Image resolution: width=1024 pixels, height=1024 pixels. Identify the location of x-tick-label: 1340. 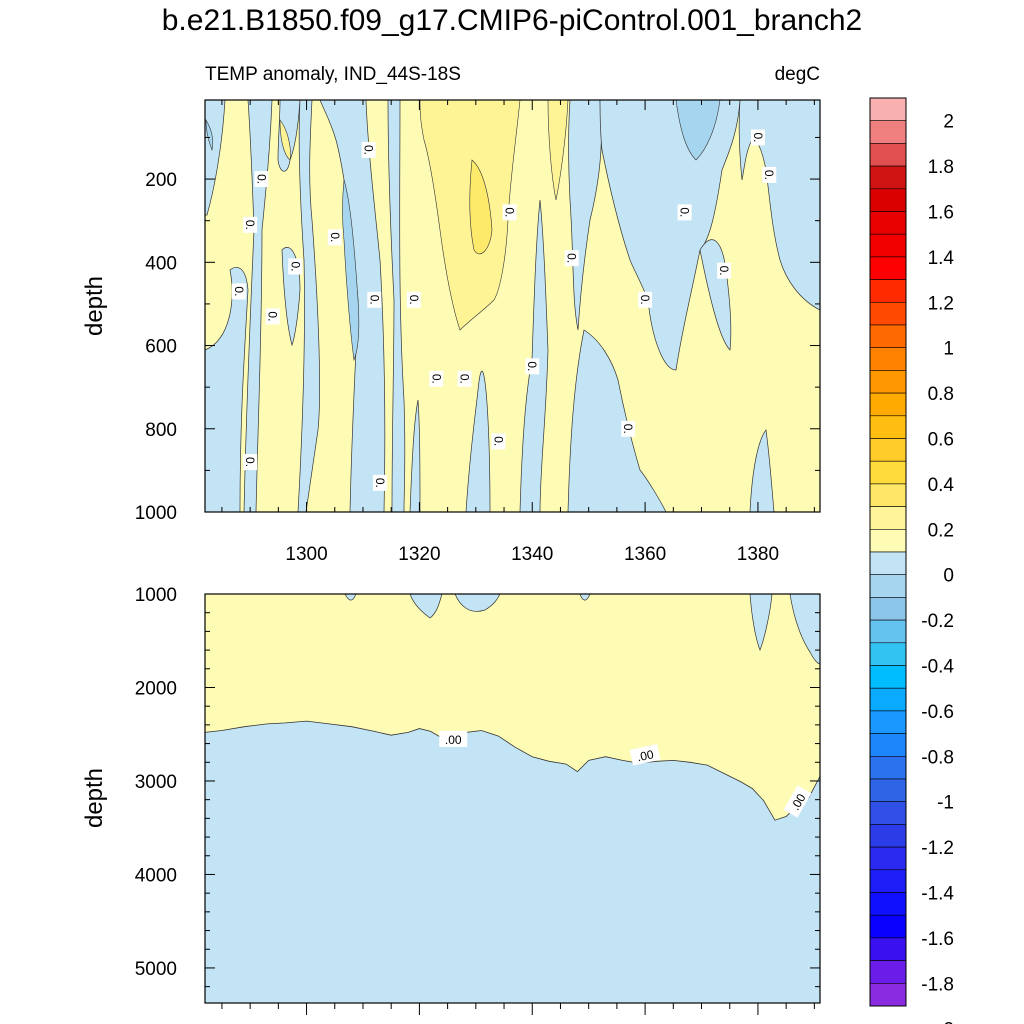
(532, 554).